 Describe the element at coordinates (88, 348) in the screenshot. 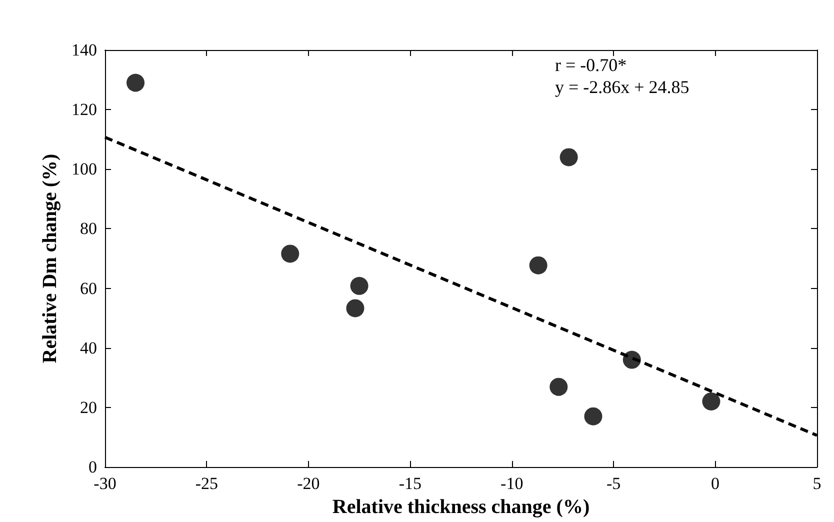

I see `y-tick-label: 40` at that location.